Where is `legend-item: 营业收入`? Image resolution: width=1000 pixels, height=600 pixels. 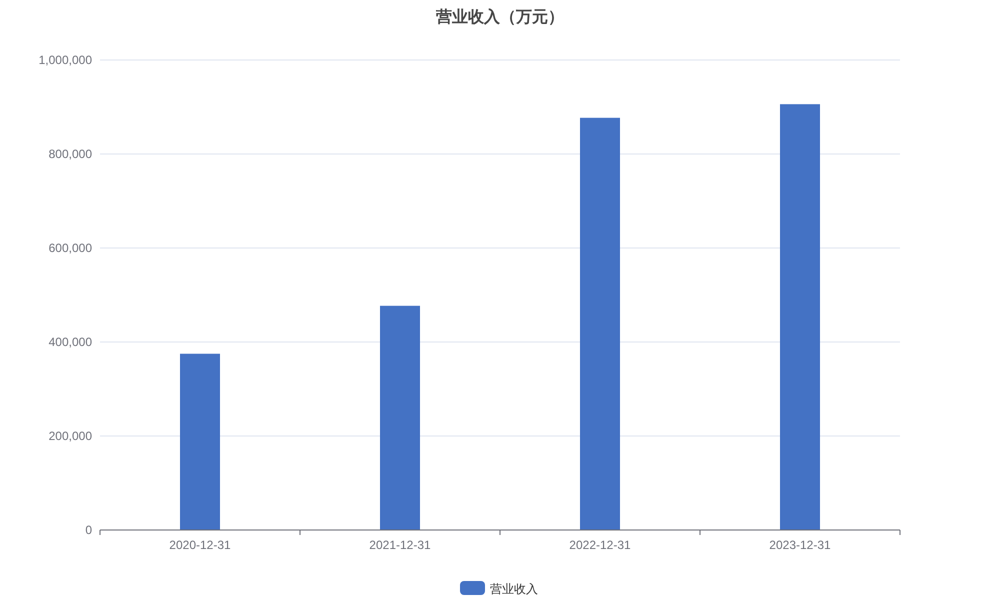 legend-item: 营业收入 is located at coordinates (499, 588).